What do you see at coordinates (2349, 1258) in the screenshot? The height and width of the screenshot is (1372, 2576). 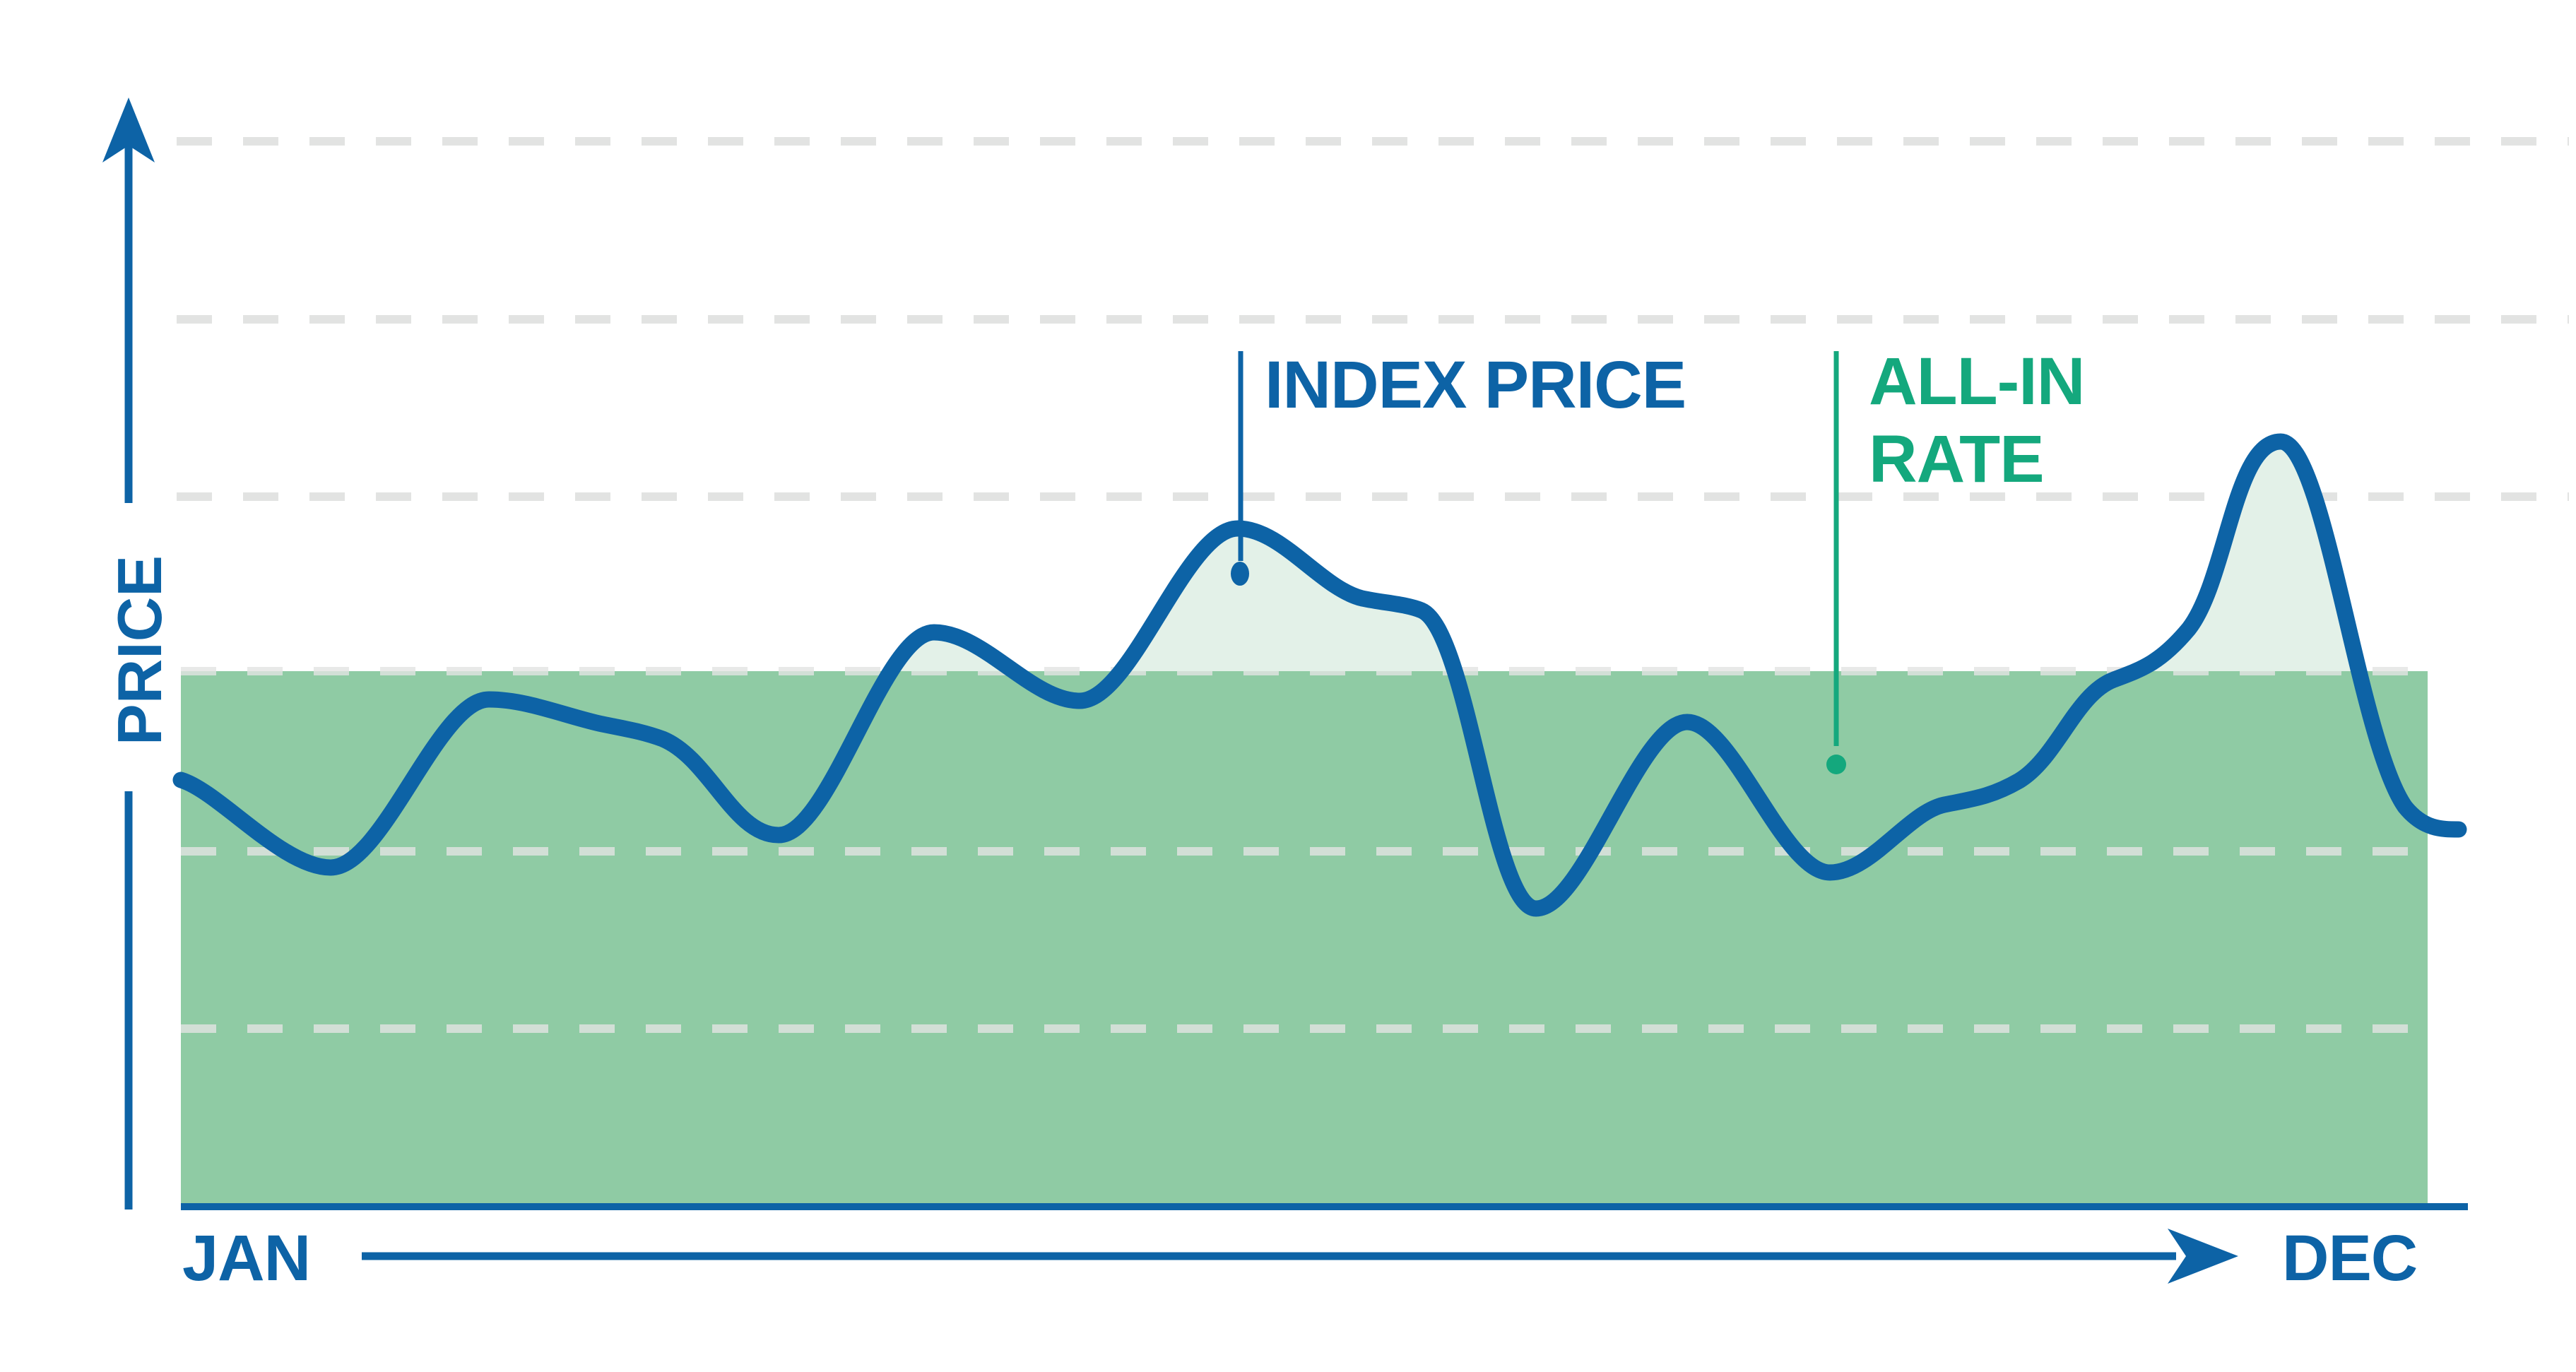 I see `x-axis-end-label: DEC` at bounding box center [2349, 1258].